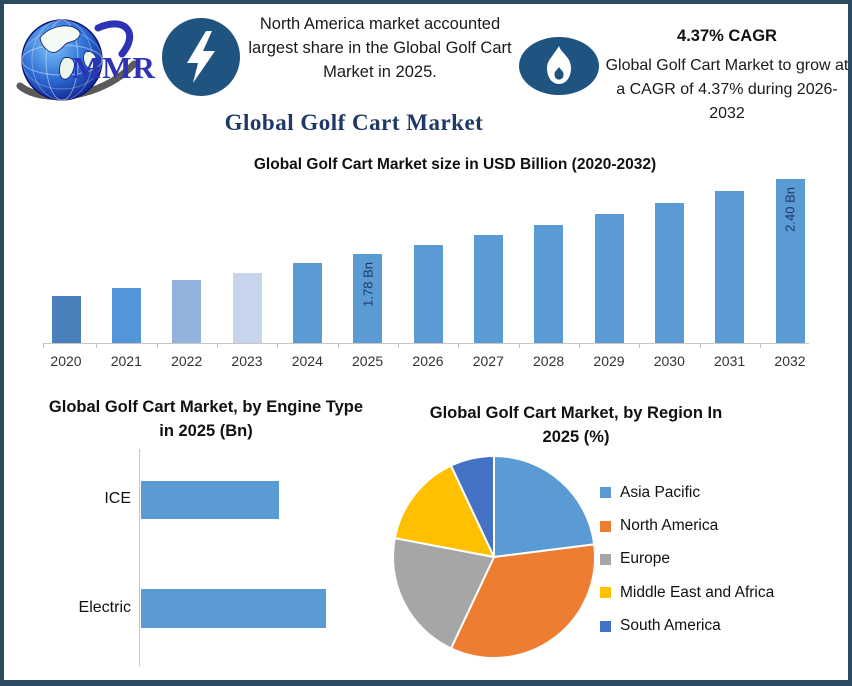  What do you see at coordinates (139, 557) in the screenshot?
I see `y-axis-line` at bounding box center [139, 557].